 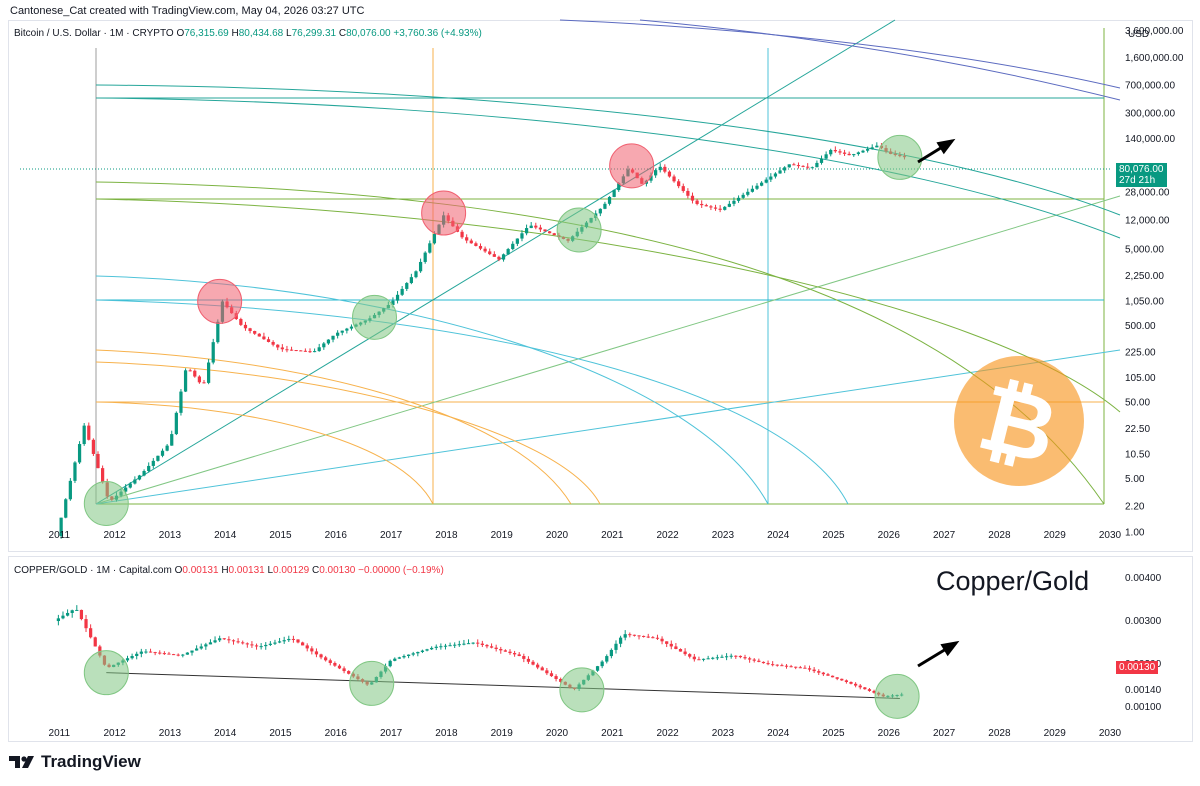 I want to click on main-open: 76,315.69, so click(x=206, y=33).